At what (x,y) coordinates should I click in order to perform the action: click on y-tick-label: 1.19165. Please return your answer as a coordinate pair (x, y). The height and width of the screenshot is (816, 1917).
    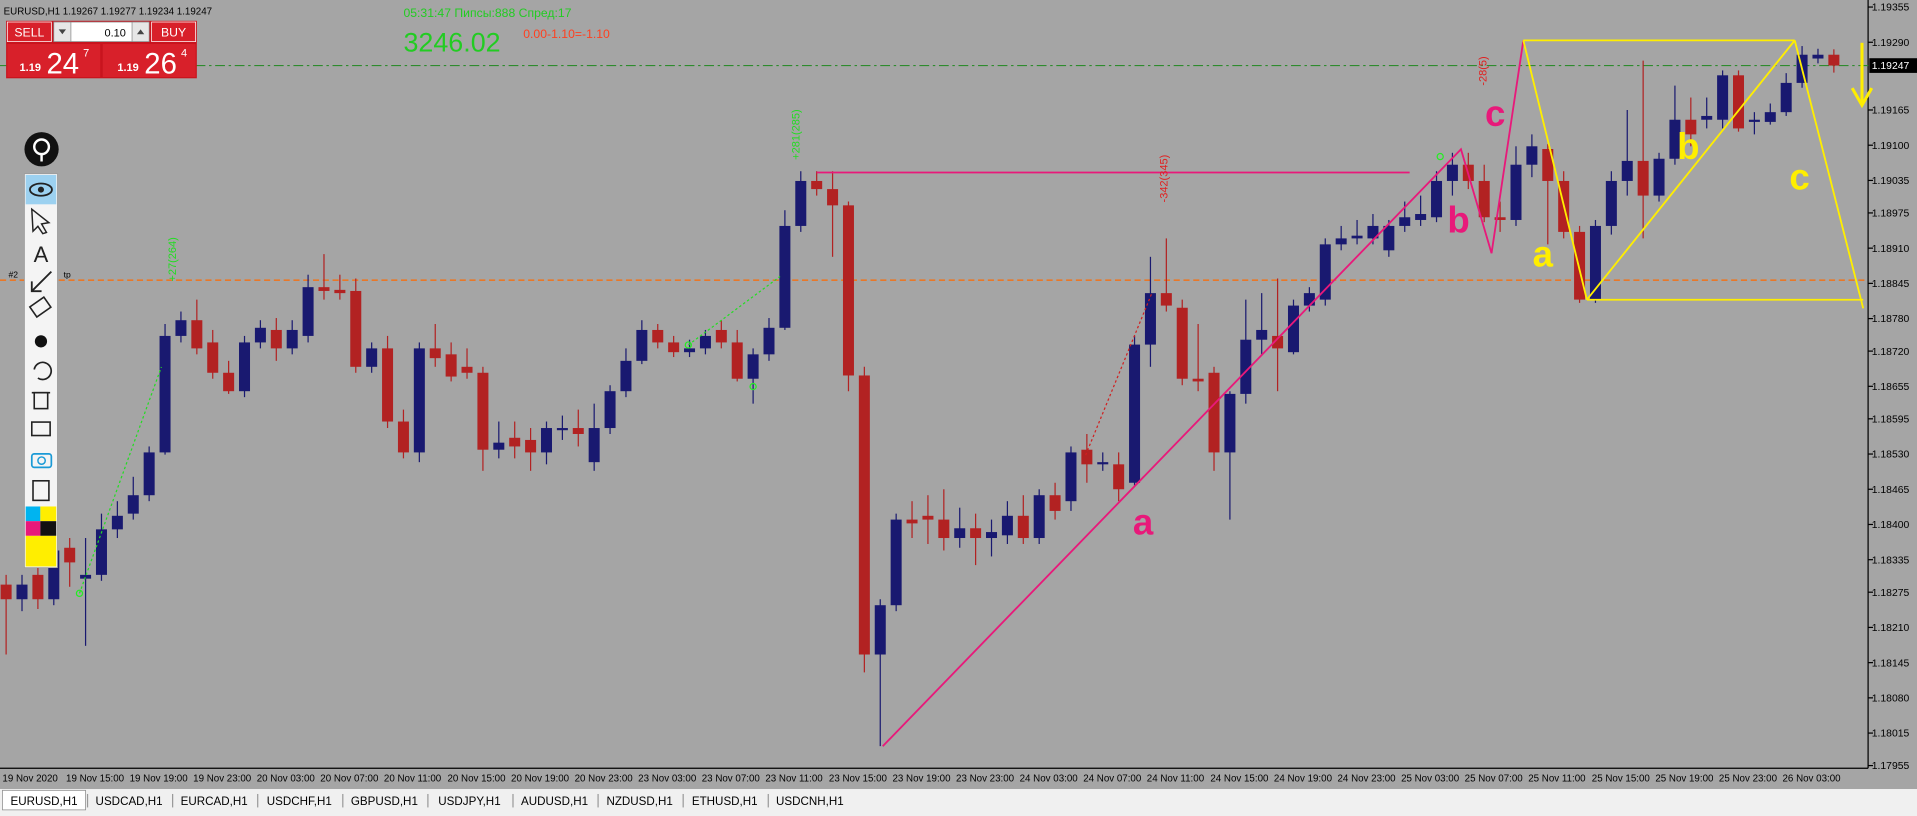
    Looking at the image, I should click on (1891, 111).